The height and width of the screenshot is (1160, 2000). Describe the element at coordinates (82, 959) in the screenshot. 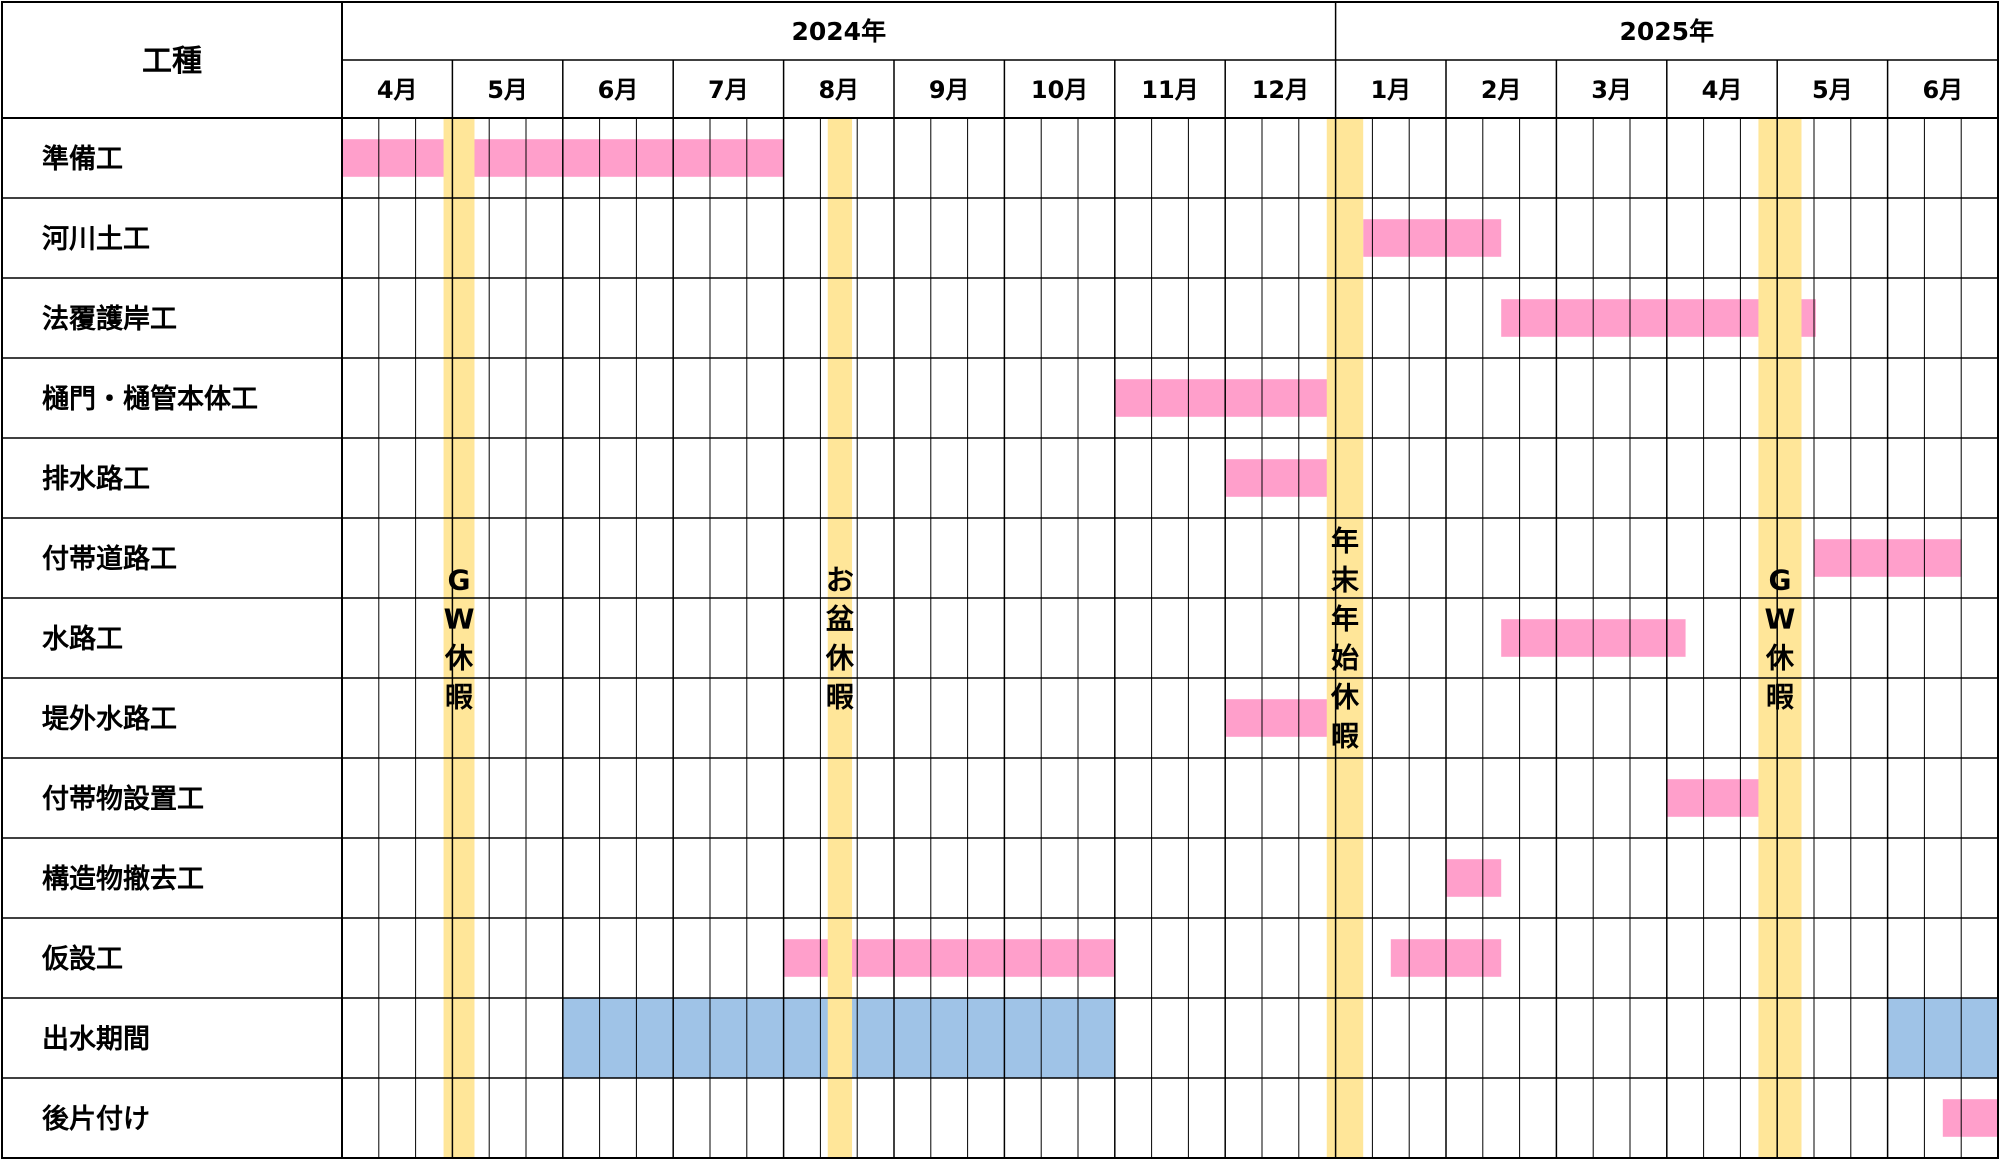

I see `task-label: 仮設工` at that location.